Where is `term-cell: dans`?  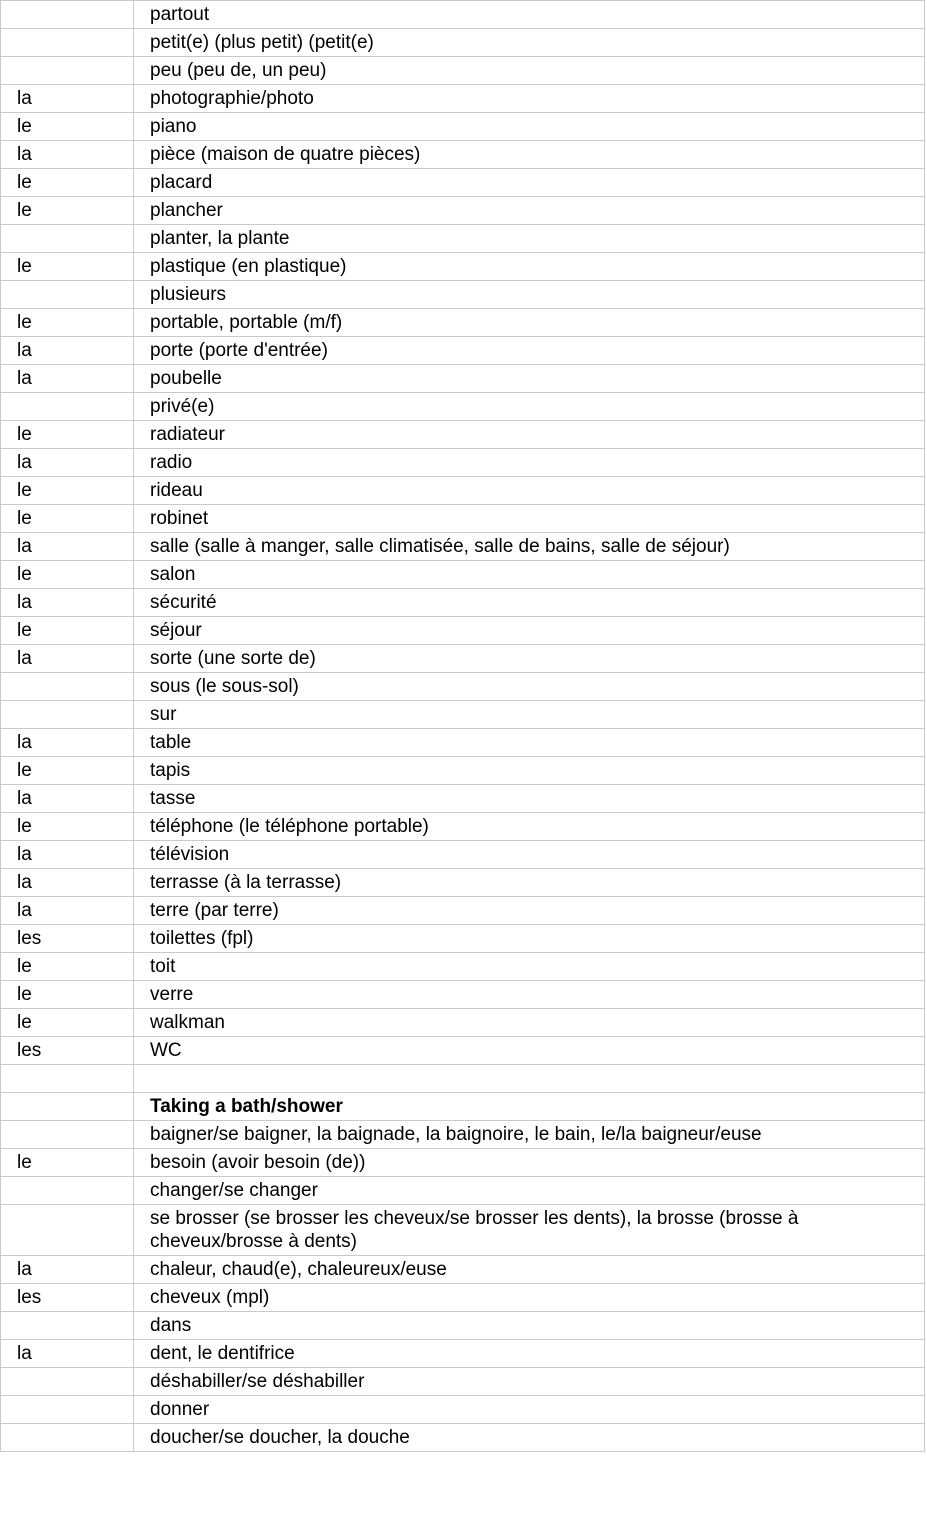 term-cell: dans is located at coordinates (529, 1325).